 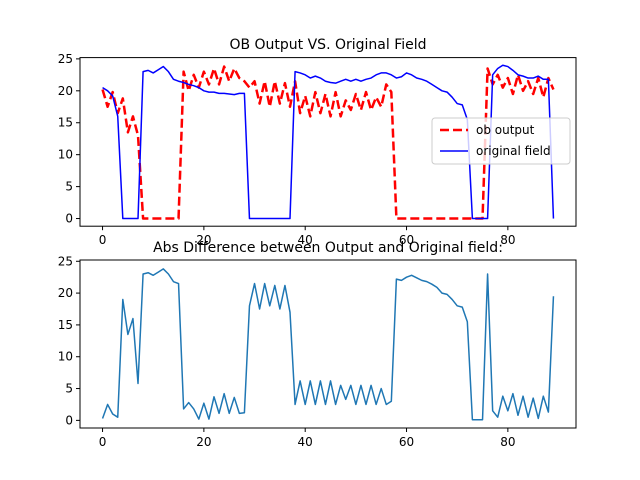 What do you see at coordinates (507, 240) in the screenshot?
I see `top-x-tick-label: 80` at bounding box center [507, 240].